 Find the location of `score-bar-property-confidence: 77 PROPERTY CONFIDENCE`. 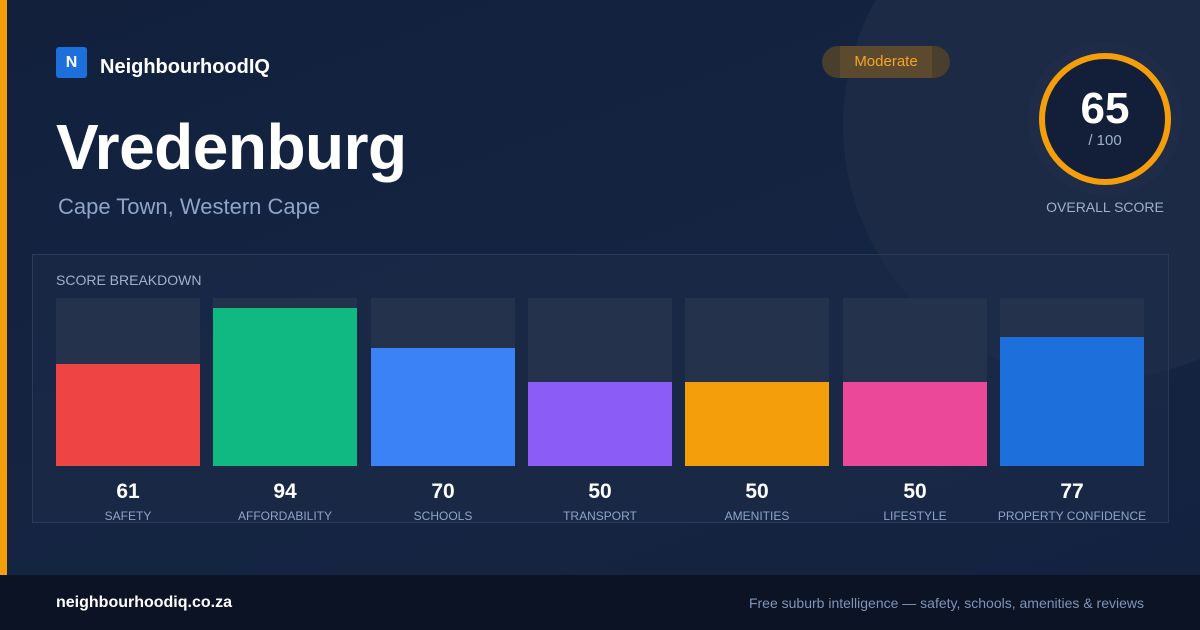

score-bar-property-confidence: 77 PROPERTY CONFIDENCE is located at coordinates (1072, 413).